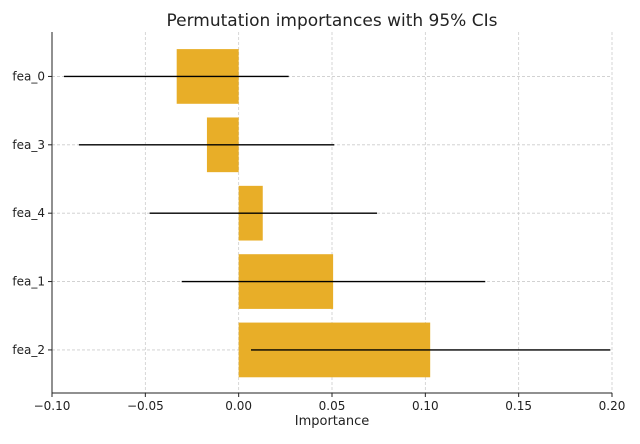 This screenshot has width=640, height=444. I want to click on x-tick-label: 0.15, so click(518, 406).